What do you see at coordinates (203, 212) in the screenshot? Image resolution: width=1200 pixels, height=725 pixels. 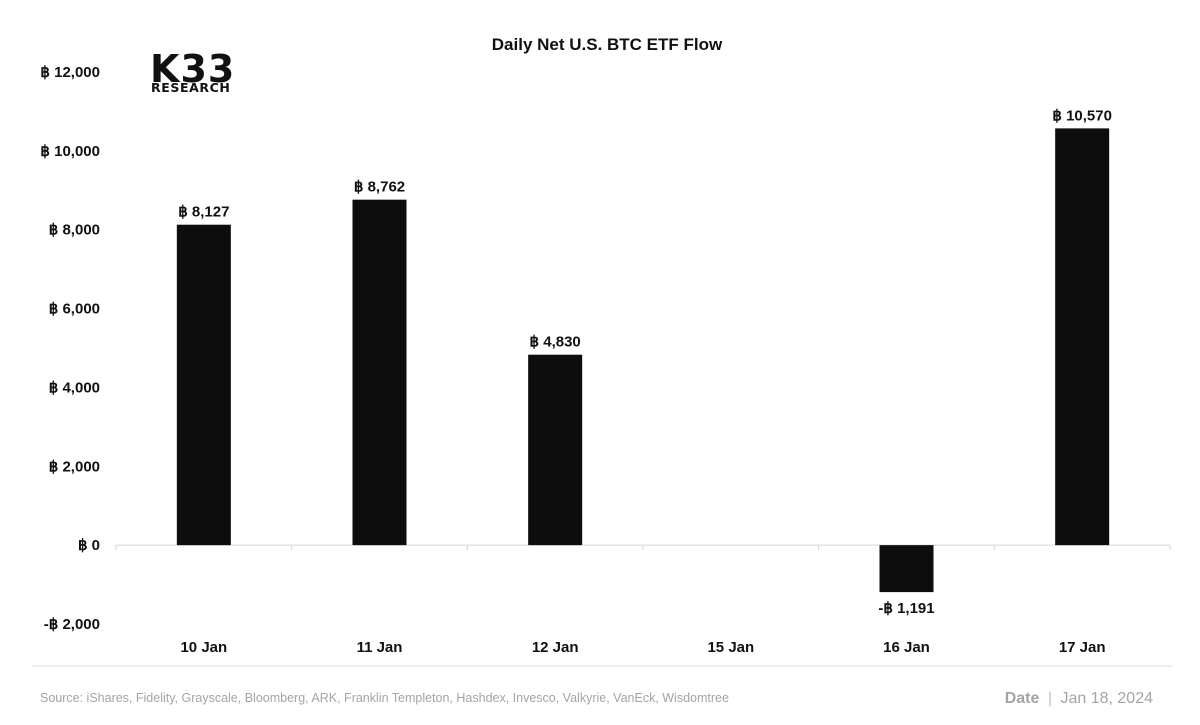 I see `data-label: ฿ 8,127` at bounding box center [203, 212].